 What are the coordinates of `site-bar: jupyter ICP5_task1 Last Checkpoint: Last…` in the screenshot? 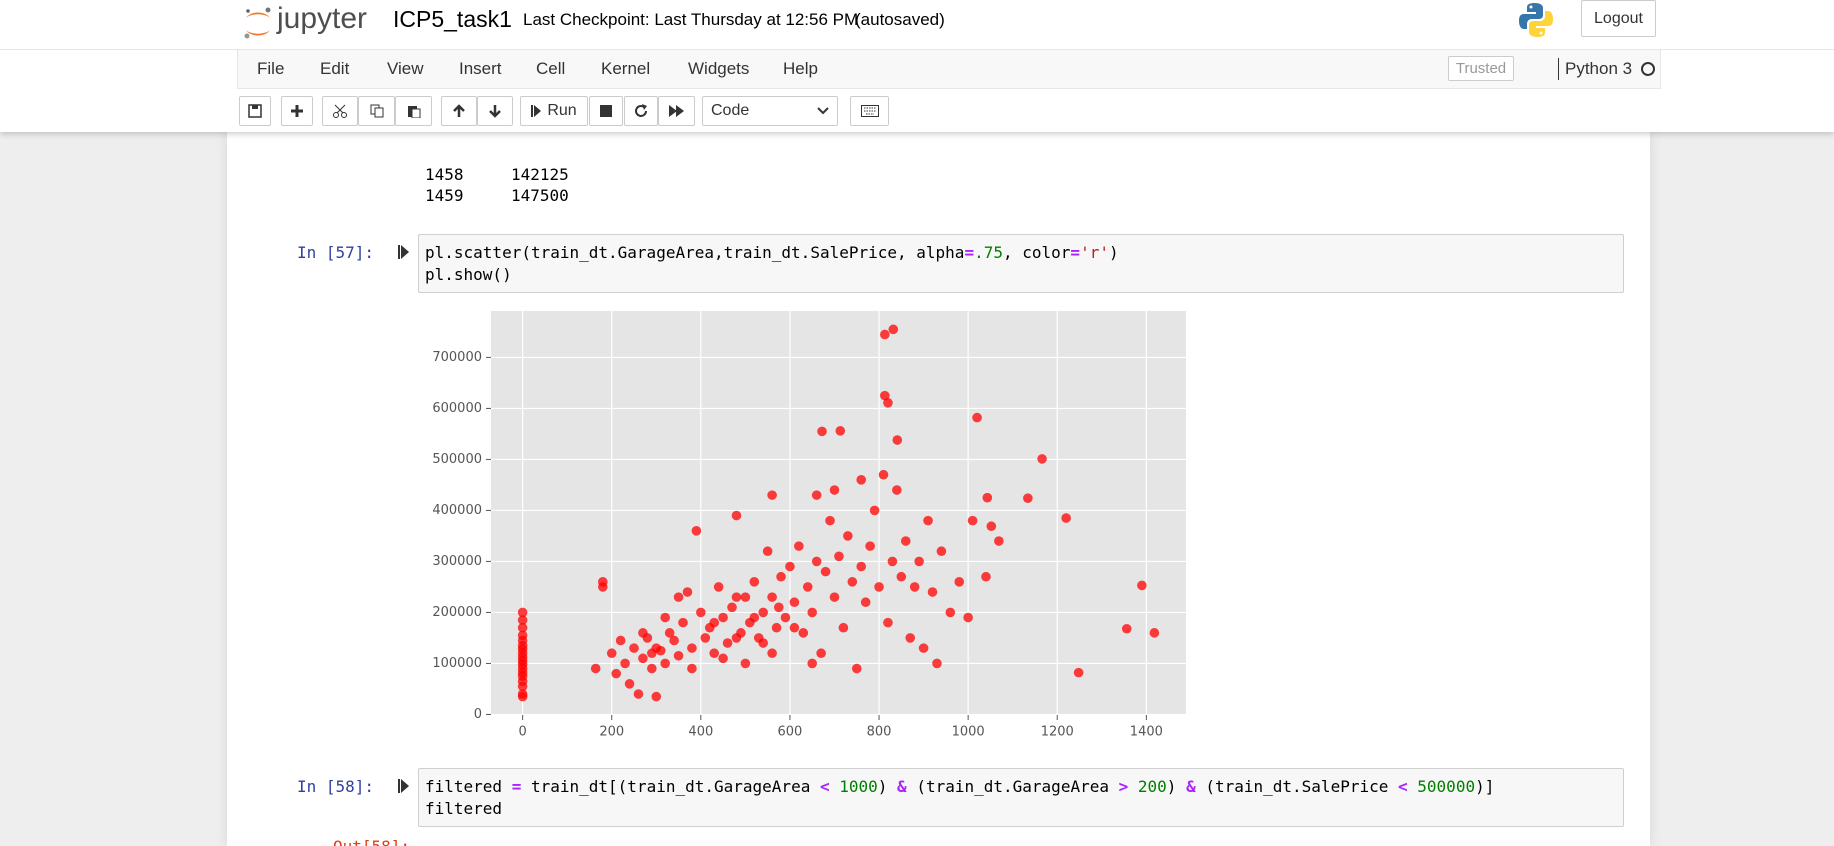 It's located at (917, 25).